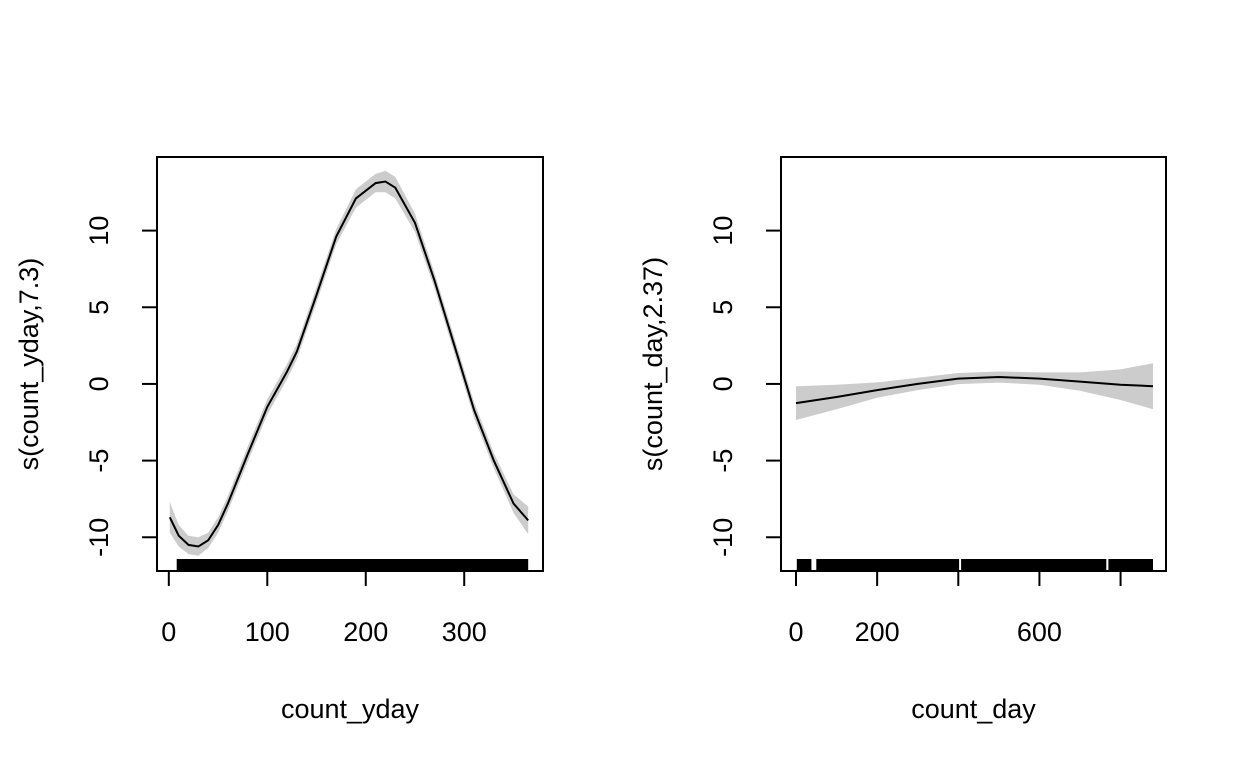 The width and height of the screenshot is (1248, 768). What do you see at coordinates (653, 364) in the screenshot?
I see `y-axis-title: s(count_day,2.37)` at bounding box center [653, 364].